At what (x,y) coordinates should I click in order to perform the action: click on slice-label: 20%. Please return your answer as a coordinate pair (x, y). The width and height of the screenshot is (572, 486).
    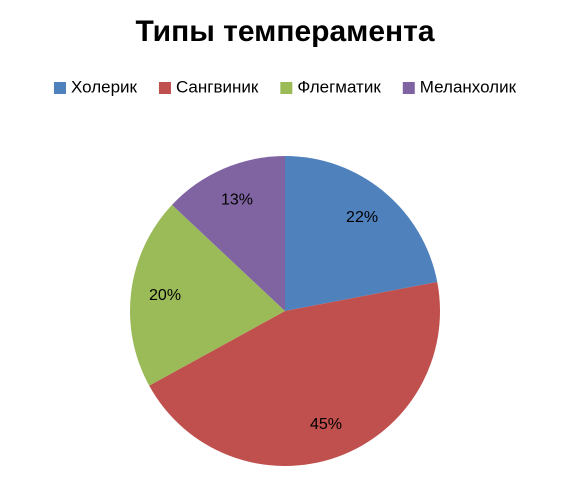
    Looking at the image, I should click on (165, 295).